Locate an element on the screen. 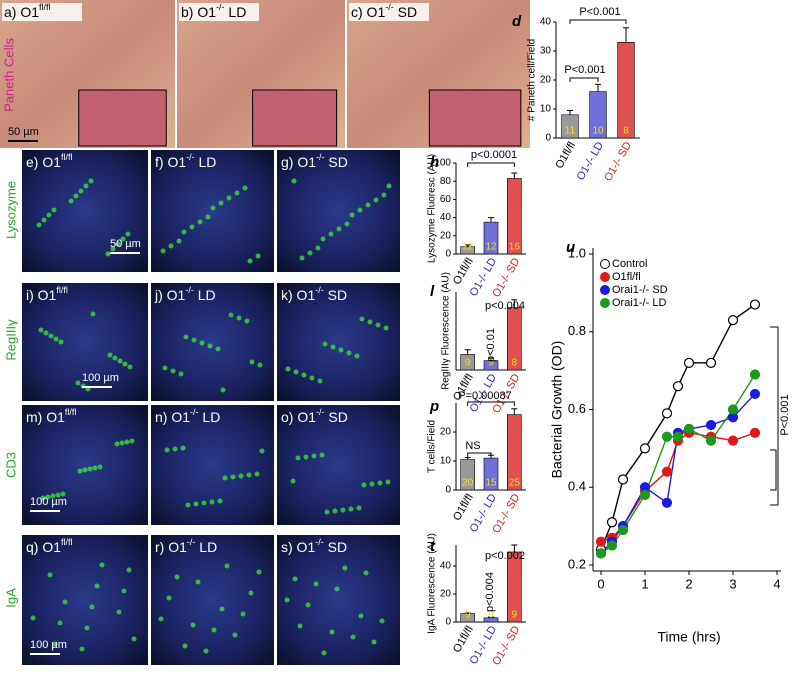 The height and width of the screenshot is (677, 800). x-tick-label: 3 is located at coordinates (732, 583).